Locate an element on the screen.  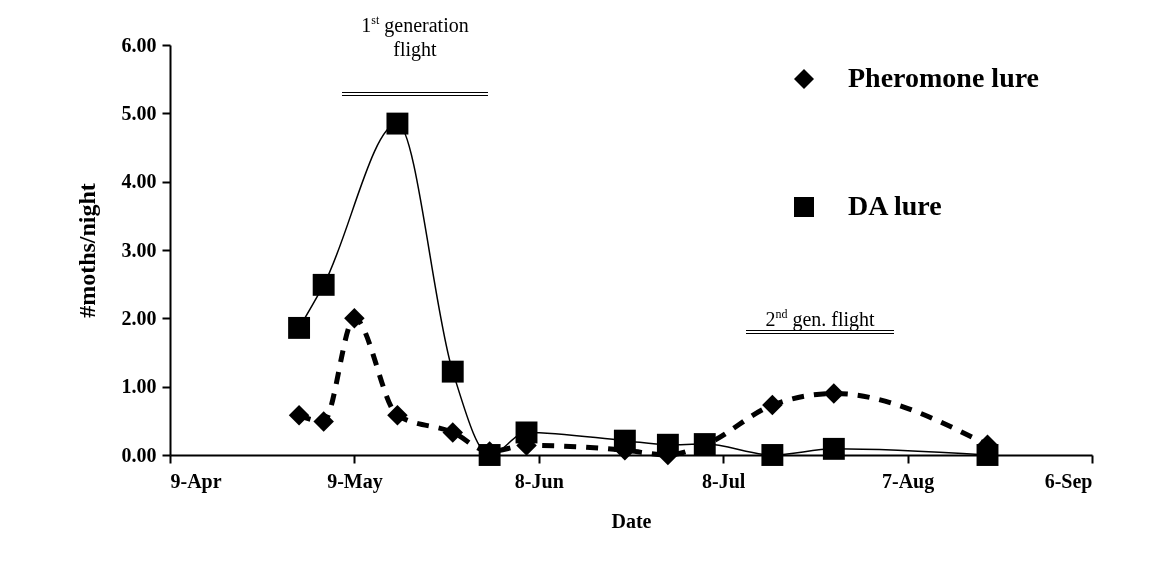
annotation: 2$^{nd}$ gen. flight is located at coordinates (820, 318).